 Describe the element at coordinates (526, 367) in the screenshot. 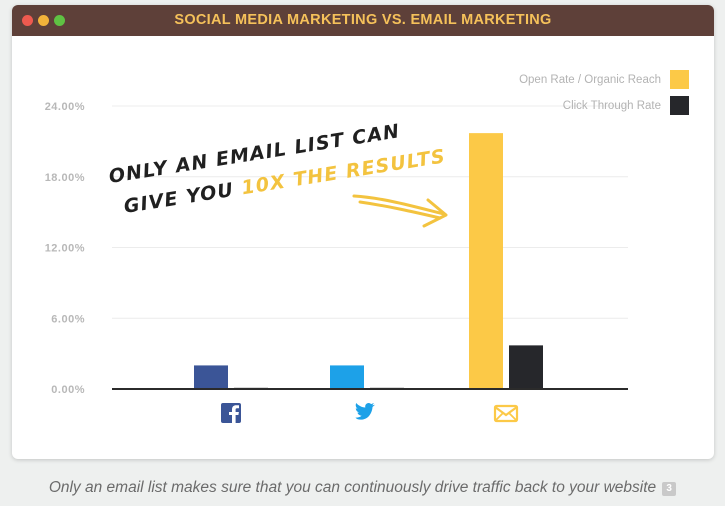

I see `bar-email-click-through` at that location.